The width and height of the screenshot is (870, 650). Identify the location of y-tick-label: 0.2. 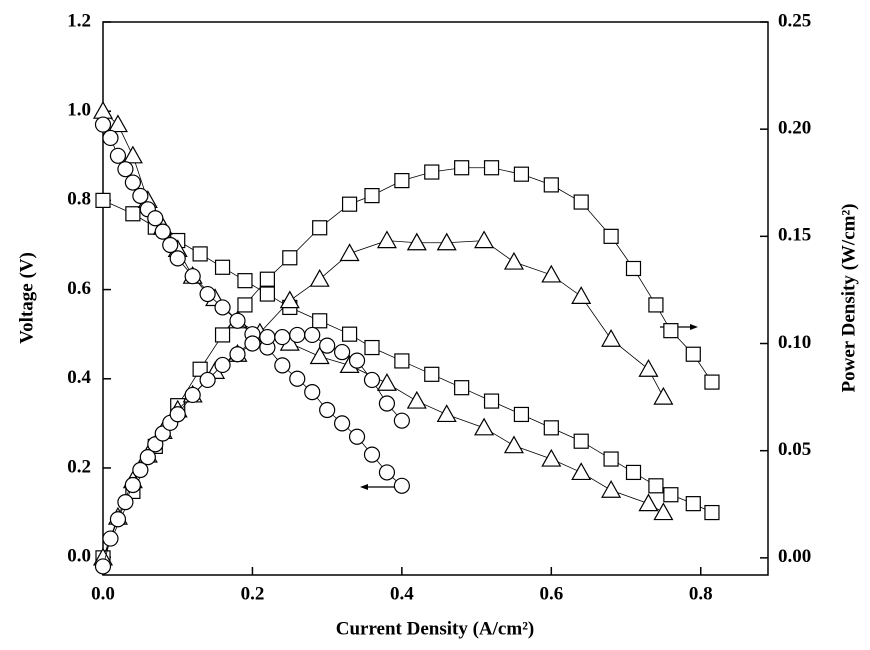
(79, 466).